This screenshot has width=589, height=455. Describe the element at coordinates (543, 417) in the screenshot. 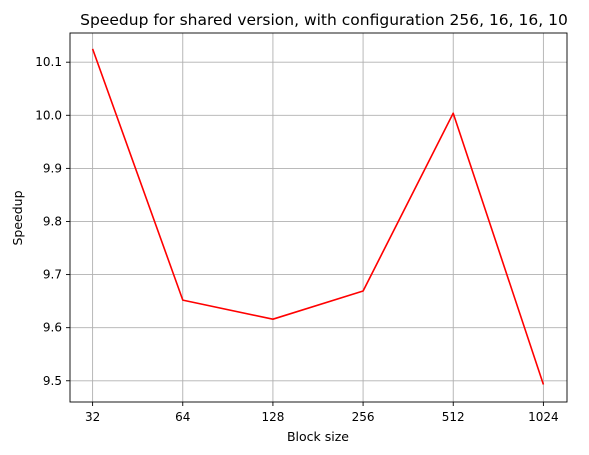

I see `x-tick-label: 1024` at that location.